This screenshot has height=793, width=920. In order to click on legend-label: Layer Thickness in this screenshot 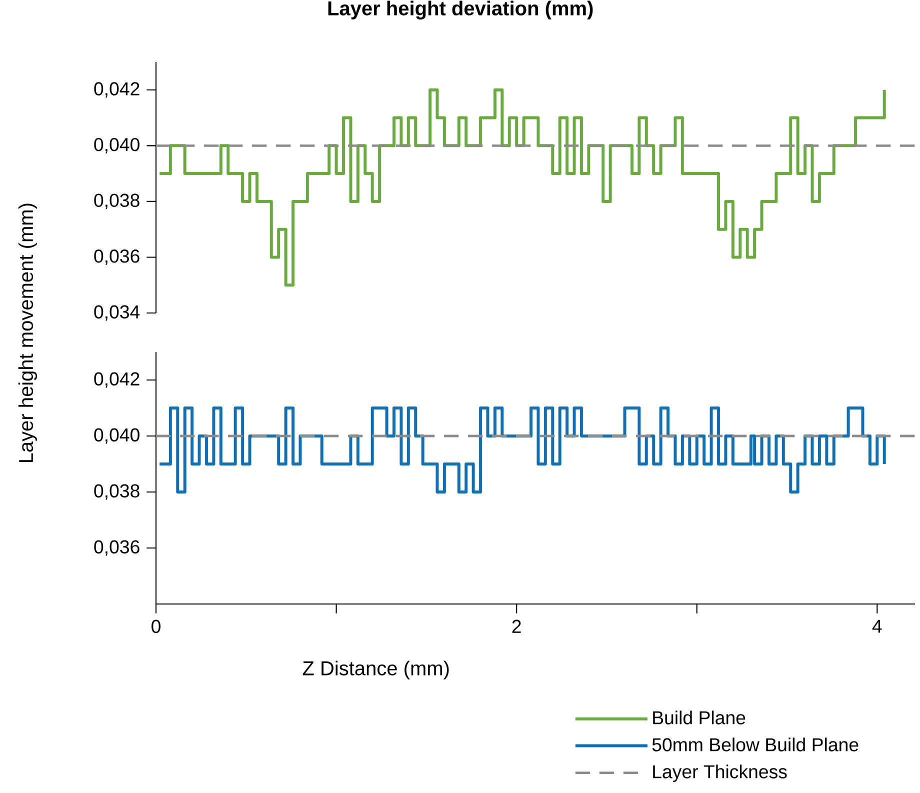, I will do `click(720, 773)`.